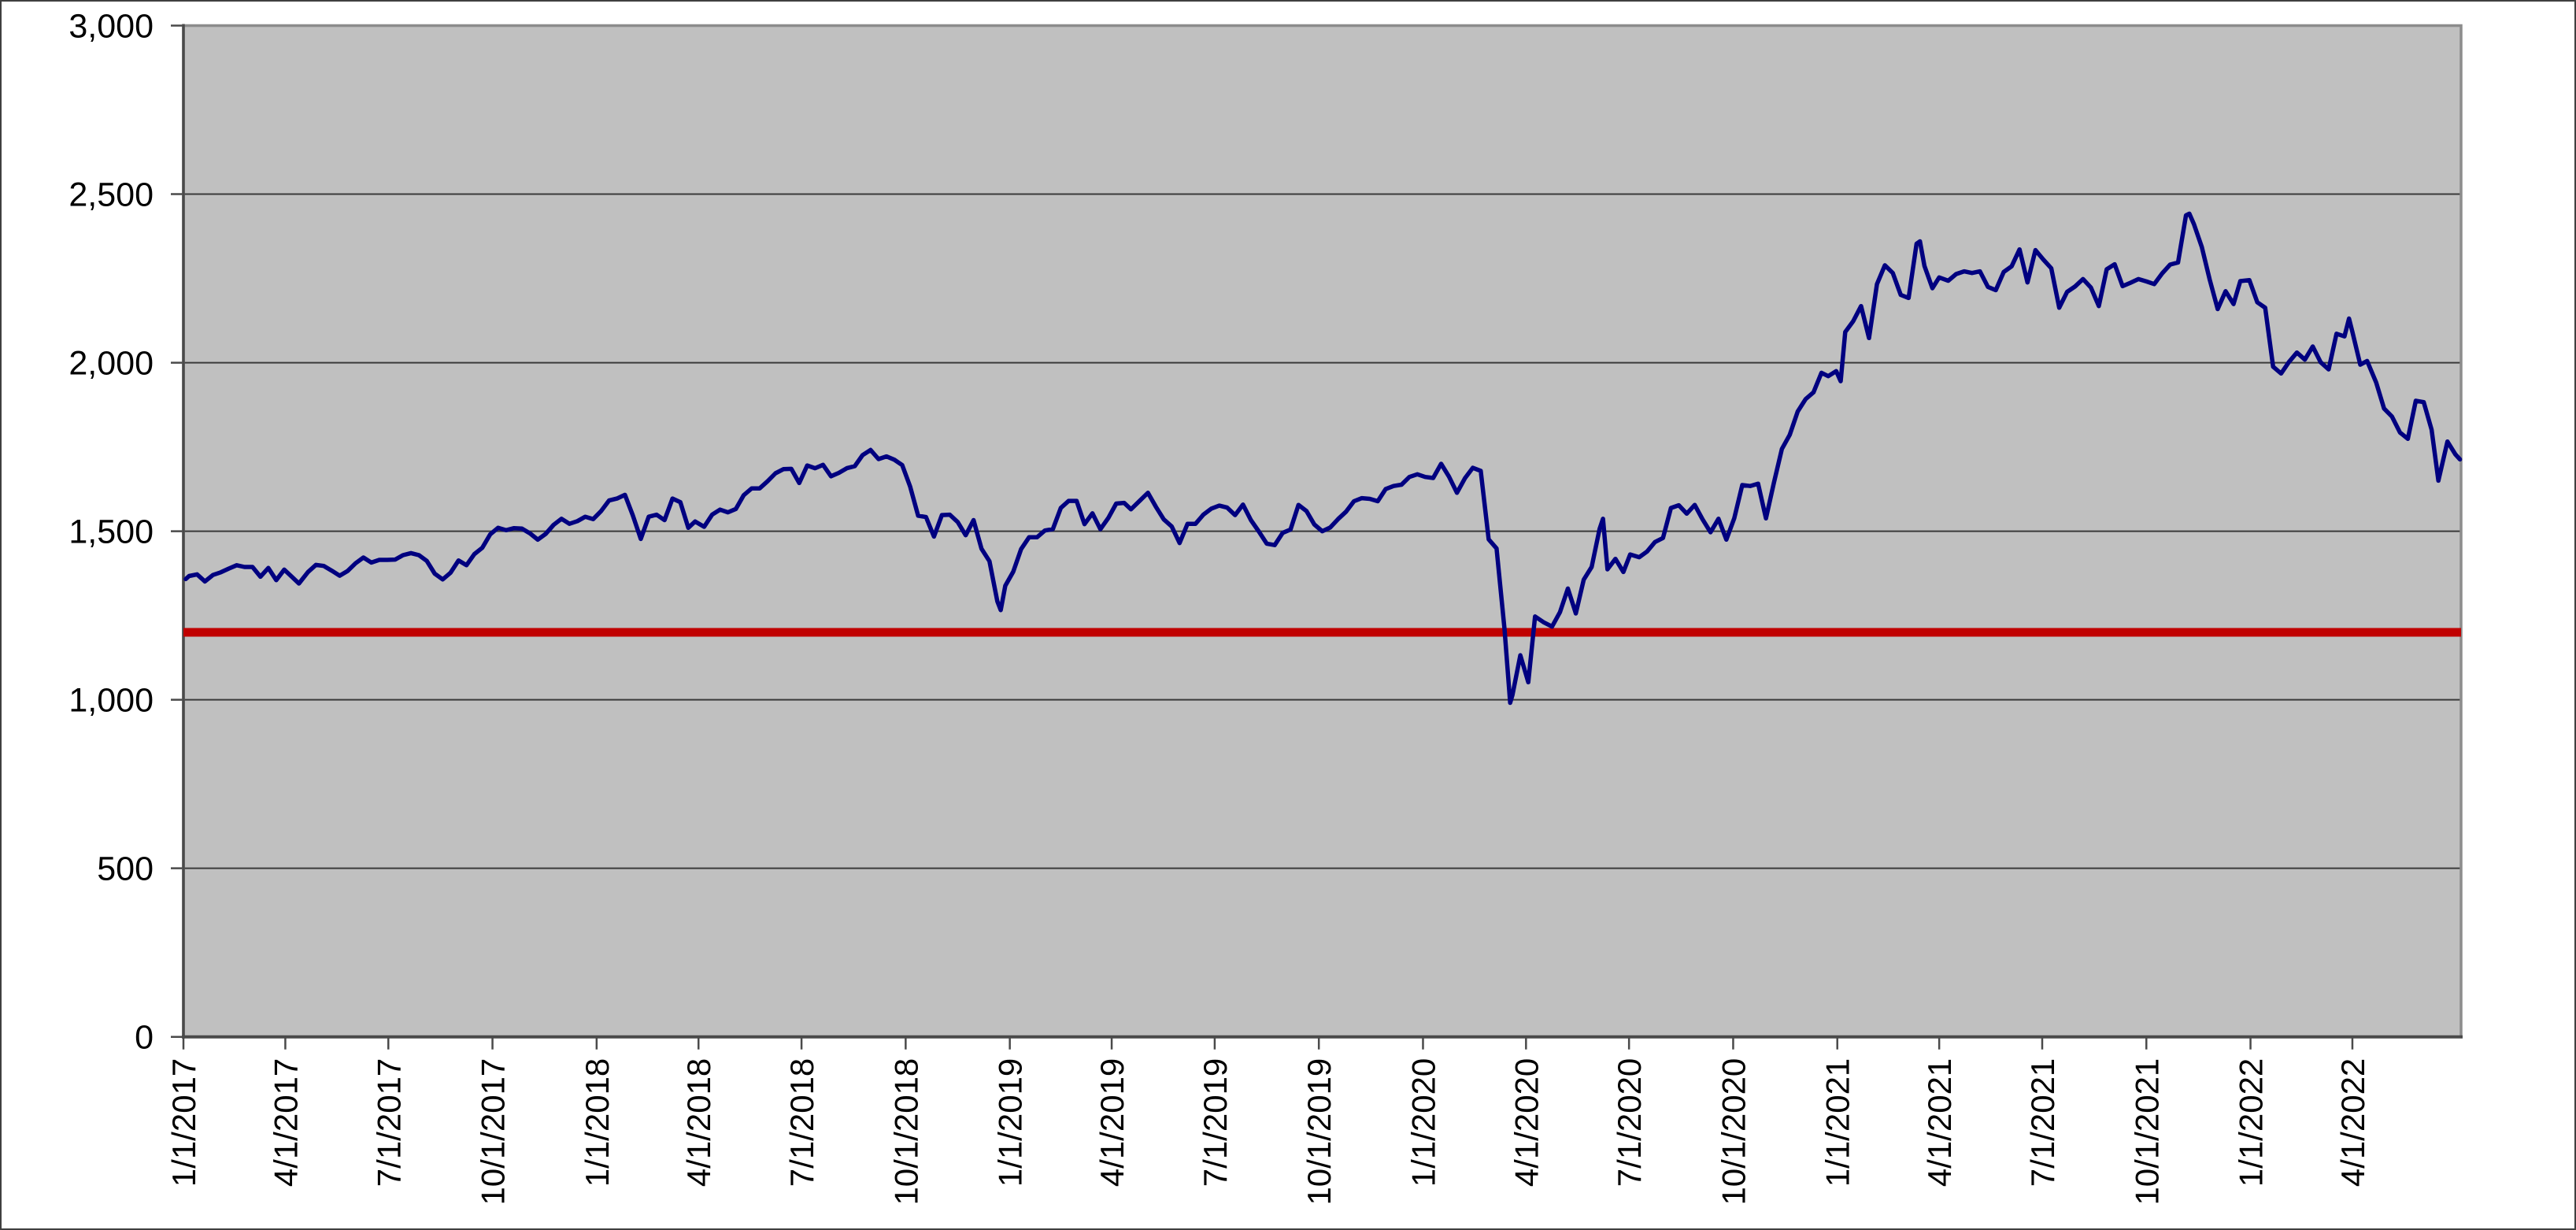  What do you see at coordinates (125, 869) in the screenshot?
I see `y-tick-label: 500` at bounding box center [125, 869].